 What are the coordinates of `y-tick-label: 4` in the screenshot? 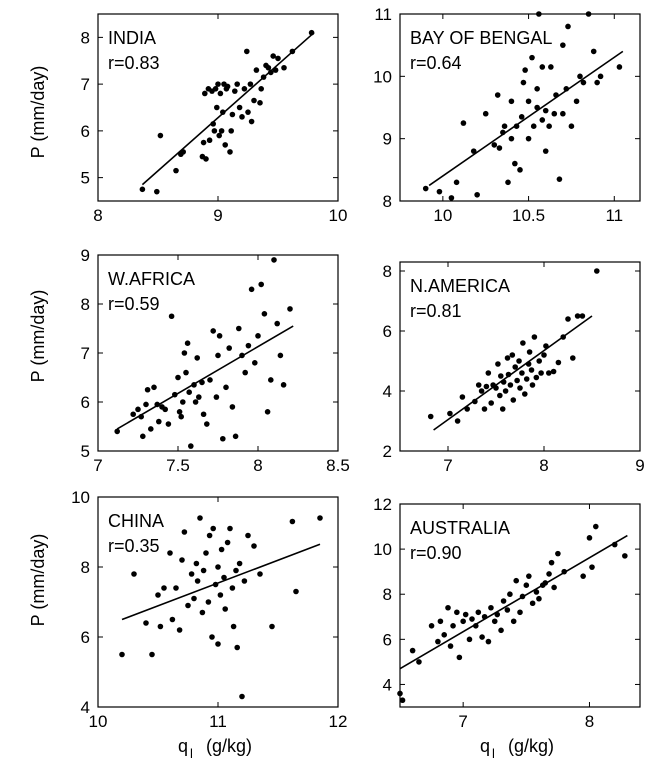 It's located at (387, 391).